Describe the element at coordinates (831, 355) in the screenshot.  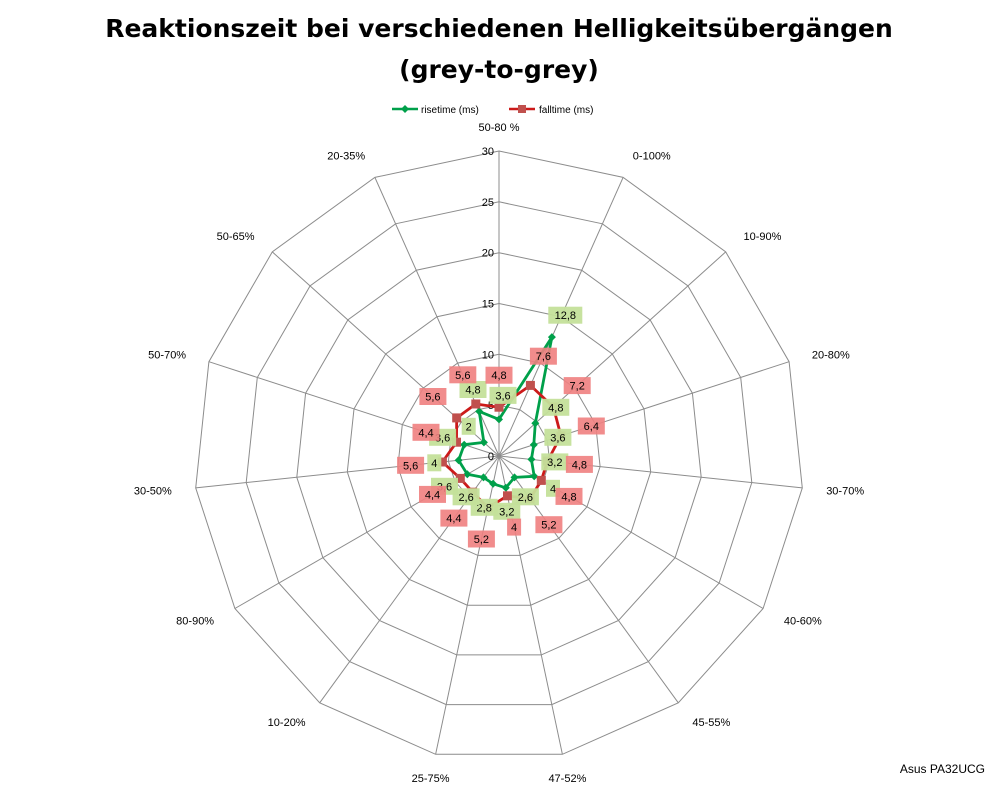
I see `category-label: 20-80%` at that location.